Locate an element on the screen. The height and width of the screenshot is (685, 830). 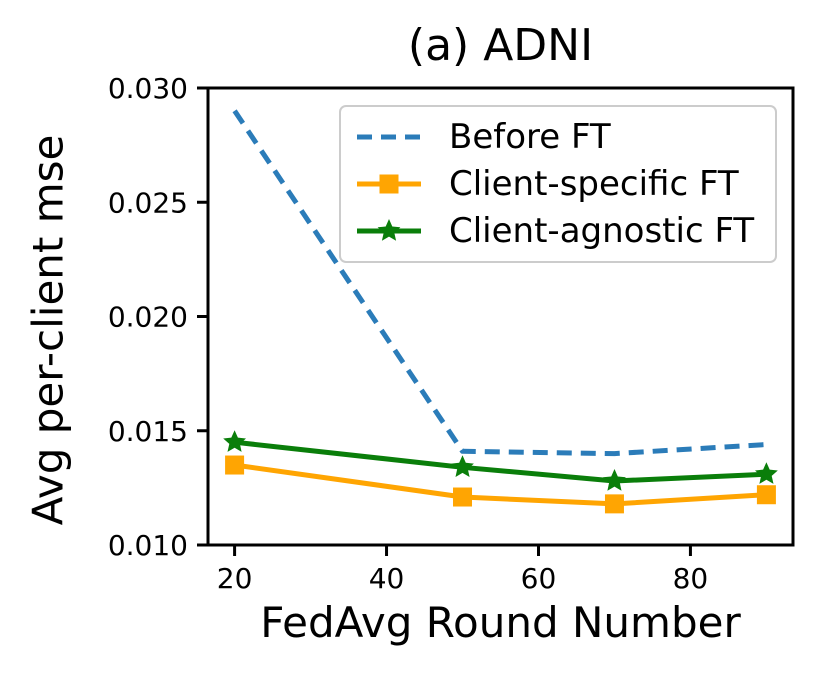
y-tick-label: 0.010 is located at coordinates (148, 545).